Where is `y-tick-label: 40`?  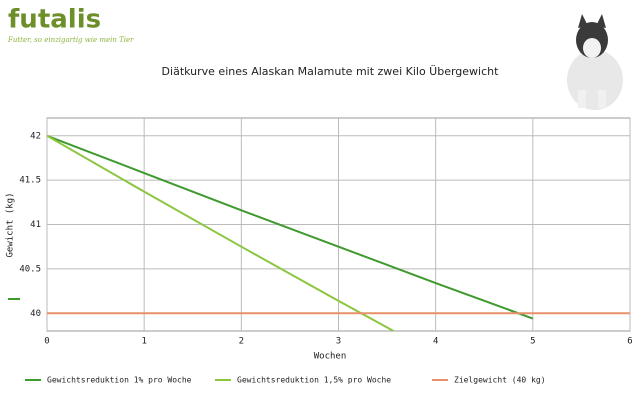
y-tick-label: 40 is located at coordinates (35, 314).